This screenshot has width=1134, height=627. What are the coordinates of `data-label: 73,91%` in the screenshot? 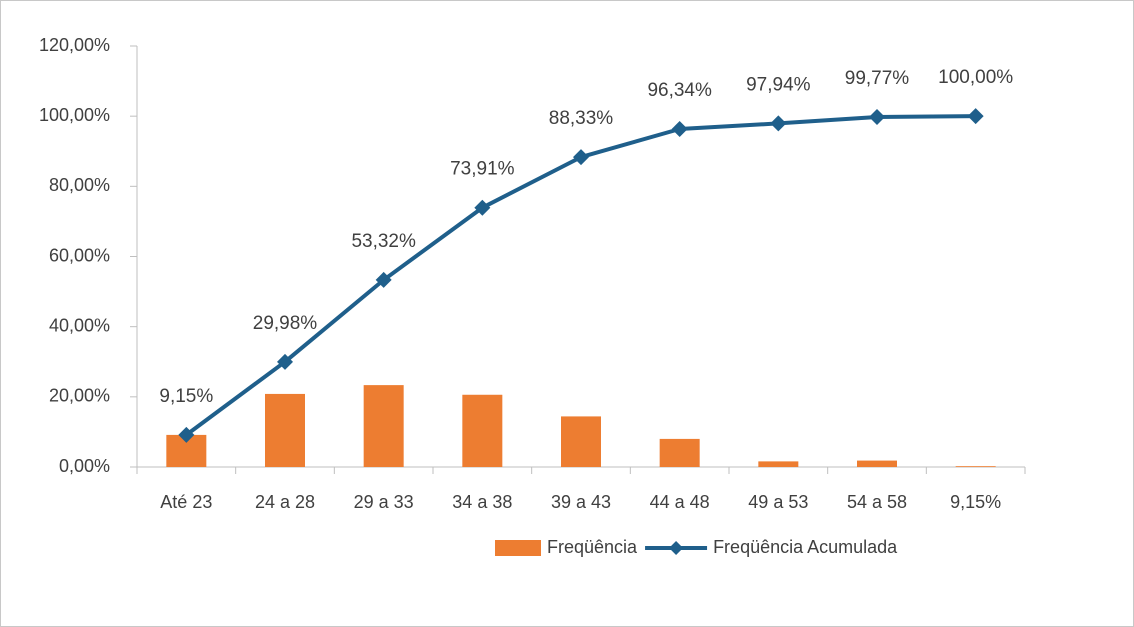 It's located at (482, 169).